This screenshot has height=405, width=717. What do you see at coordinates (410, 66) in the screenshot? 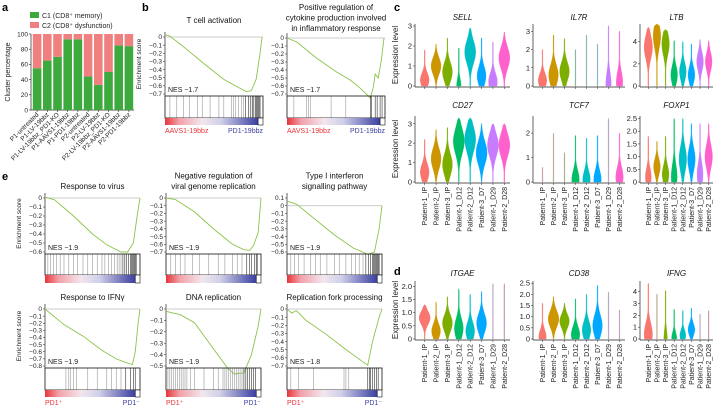
I see `y-tick-label: 1` at bounding box center [410, 66].